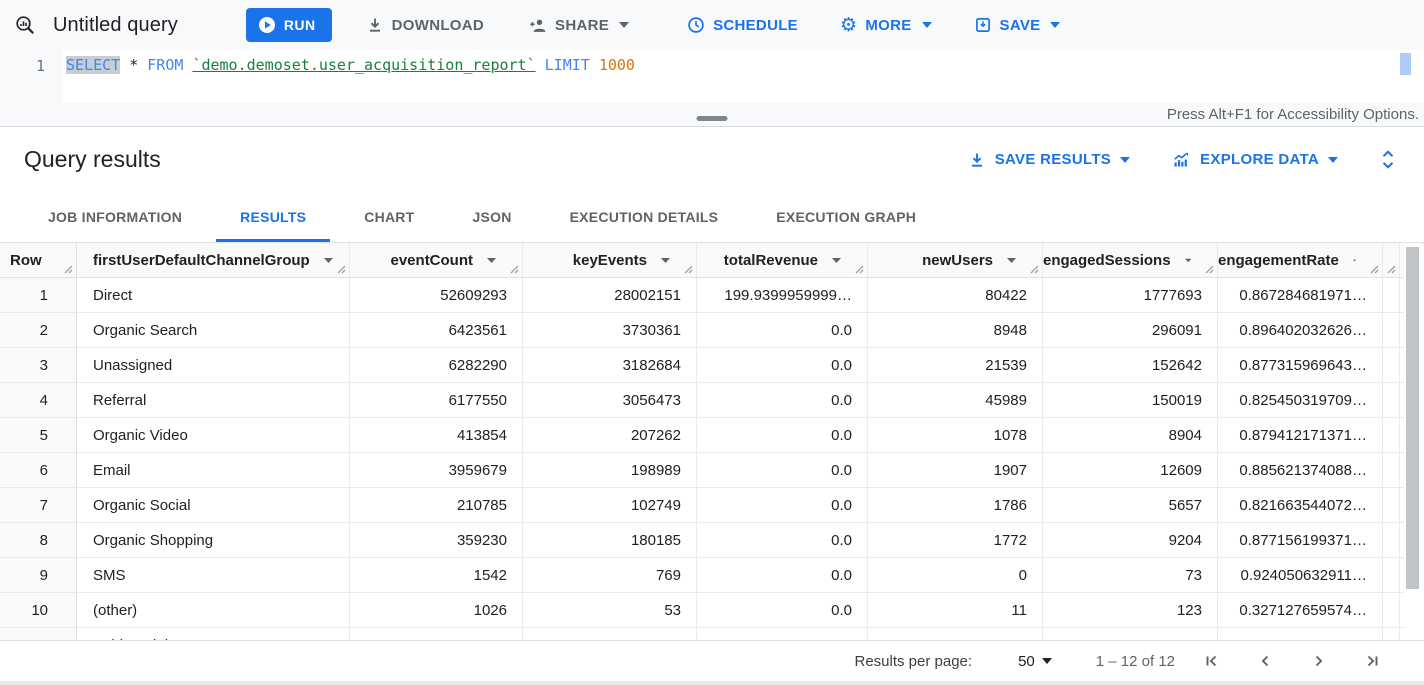  Describe the element at coordinates (436, 330) in the screenshot. I see `cell-eventCount: 6423561` at that location.